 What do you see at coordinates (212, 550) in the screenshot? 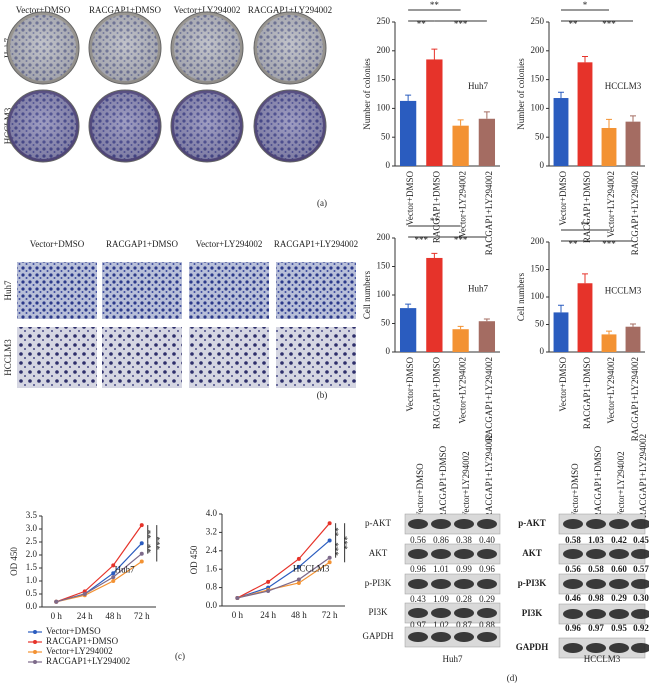
I see `y-tick-label: 2.4` at bounding box center [212, 550].